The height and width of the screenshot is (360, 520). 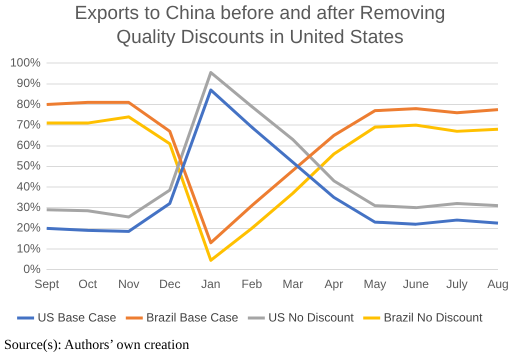 What do you see at coordinates (192, 317) in the screenshot?
I see `legend-label: Brazil Base Case` at bounding box center [192, 317].